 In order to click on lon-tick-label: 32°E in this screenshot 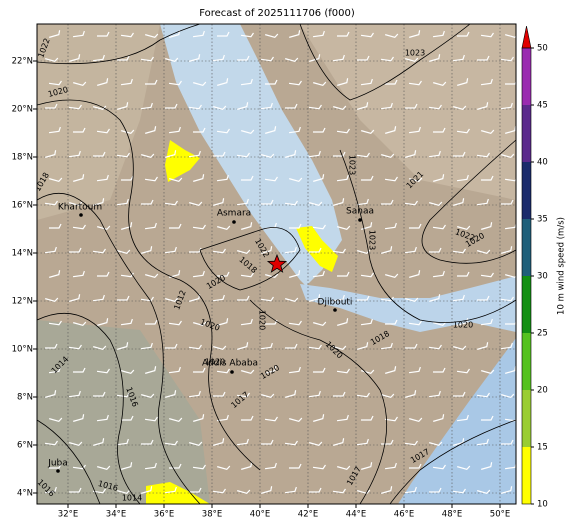, I will do `click(68, 515)`.